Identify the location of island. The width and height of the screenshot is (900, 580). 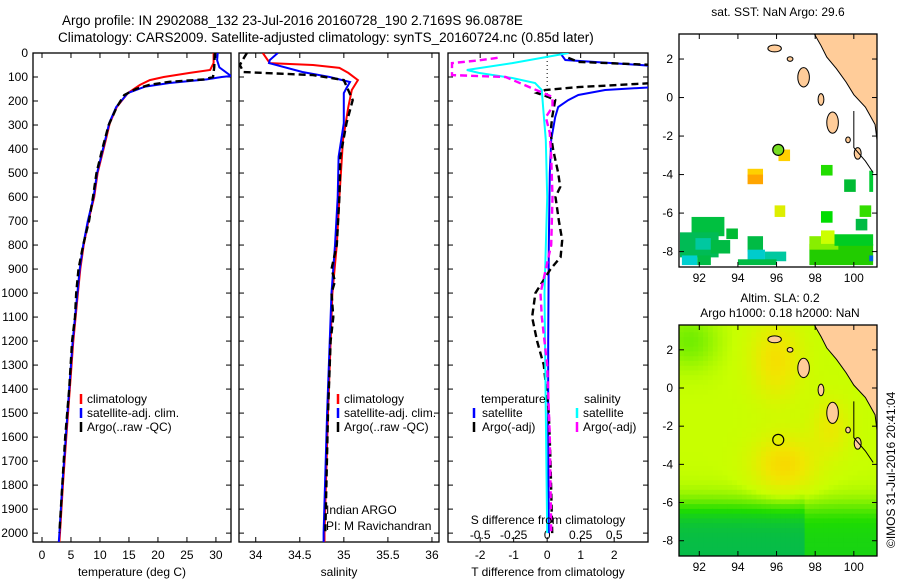
(803, 368).